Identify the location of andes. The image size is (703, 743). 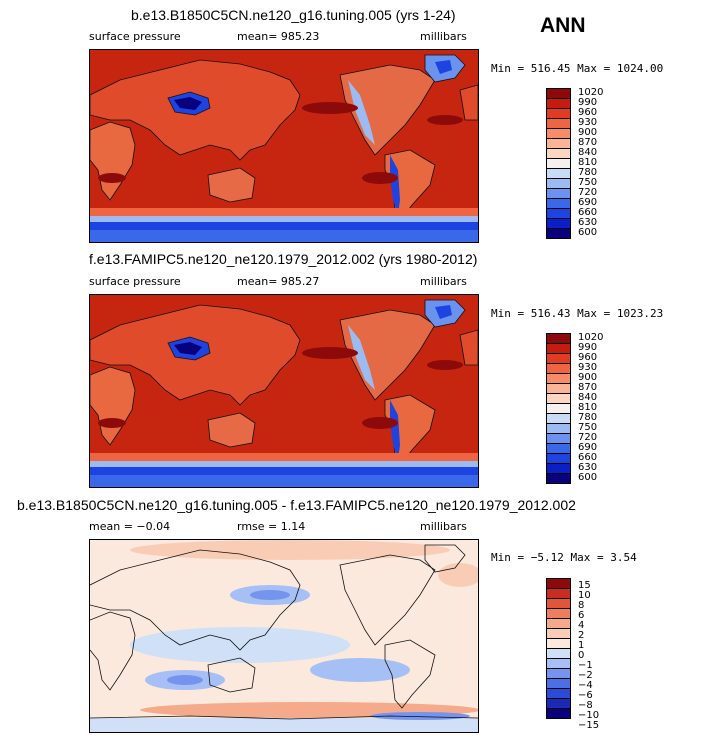
(395, 185).